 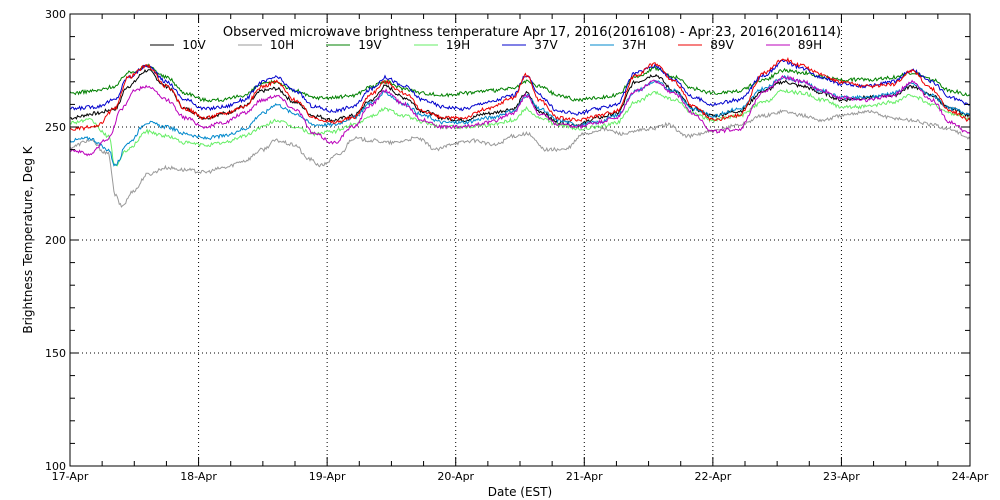 I want to click on legend-label: 10V, so click(x=194, y=45).